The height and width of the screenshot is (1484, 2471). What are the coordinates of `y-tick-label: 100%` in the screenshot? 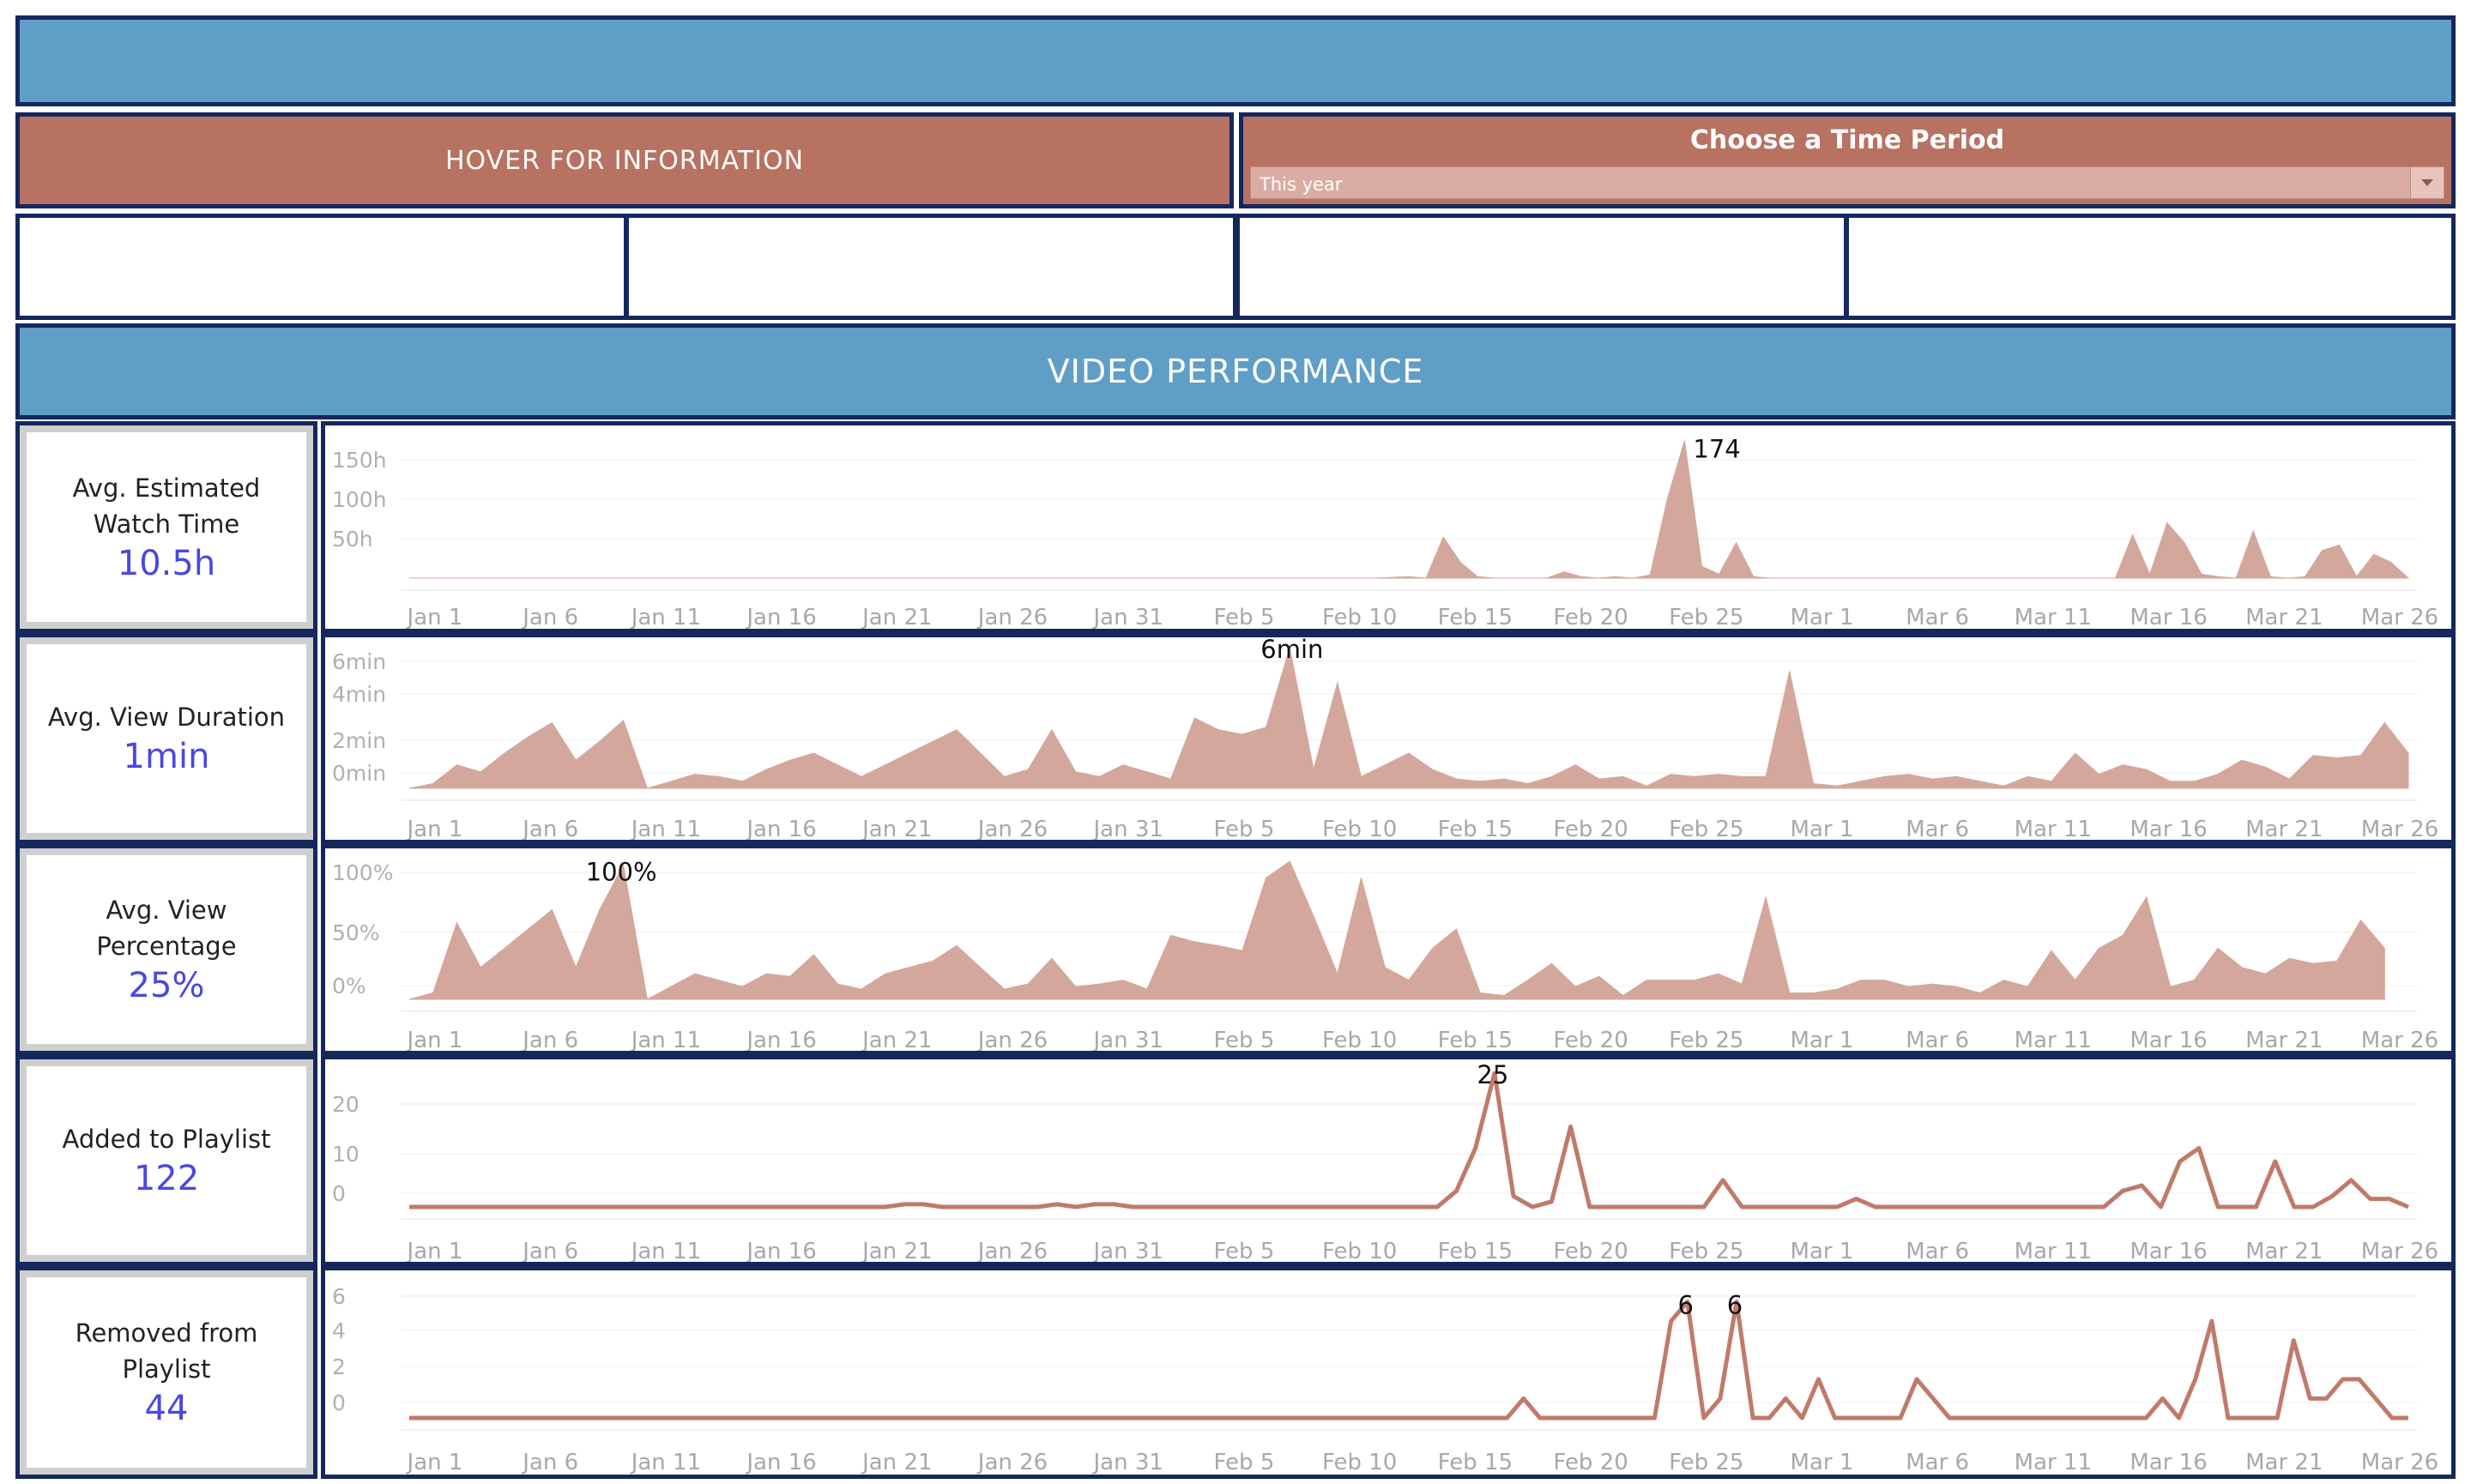 It's located at (362, 872).